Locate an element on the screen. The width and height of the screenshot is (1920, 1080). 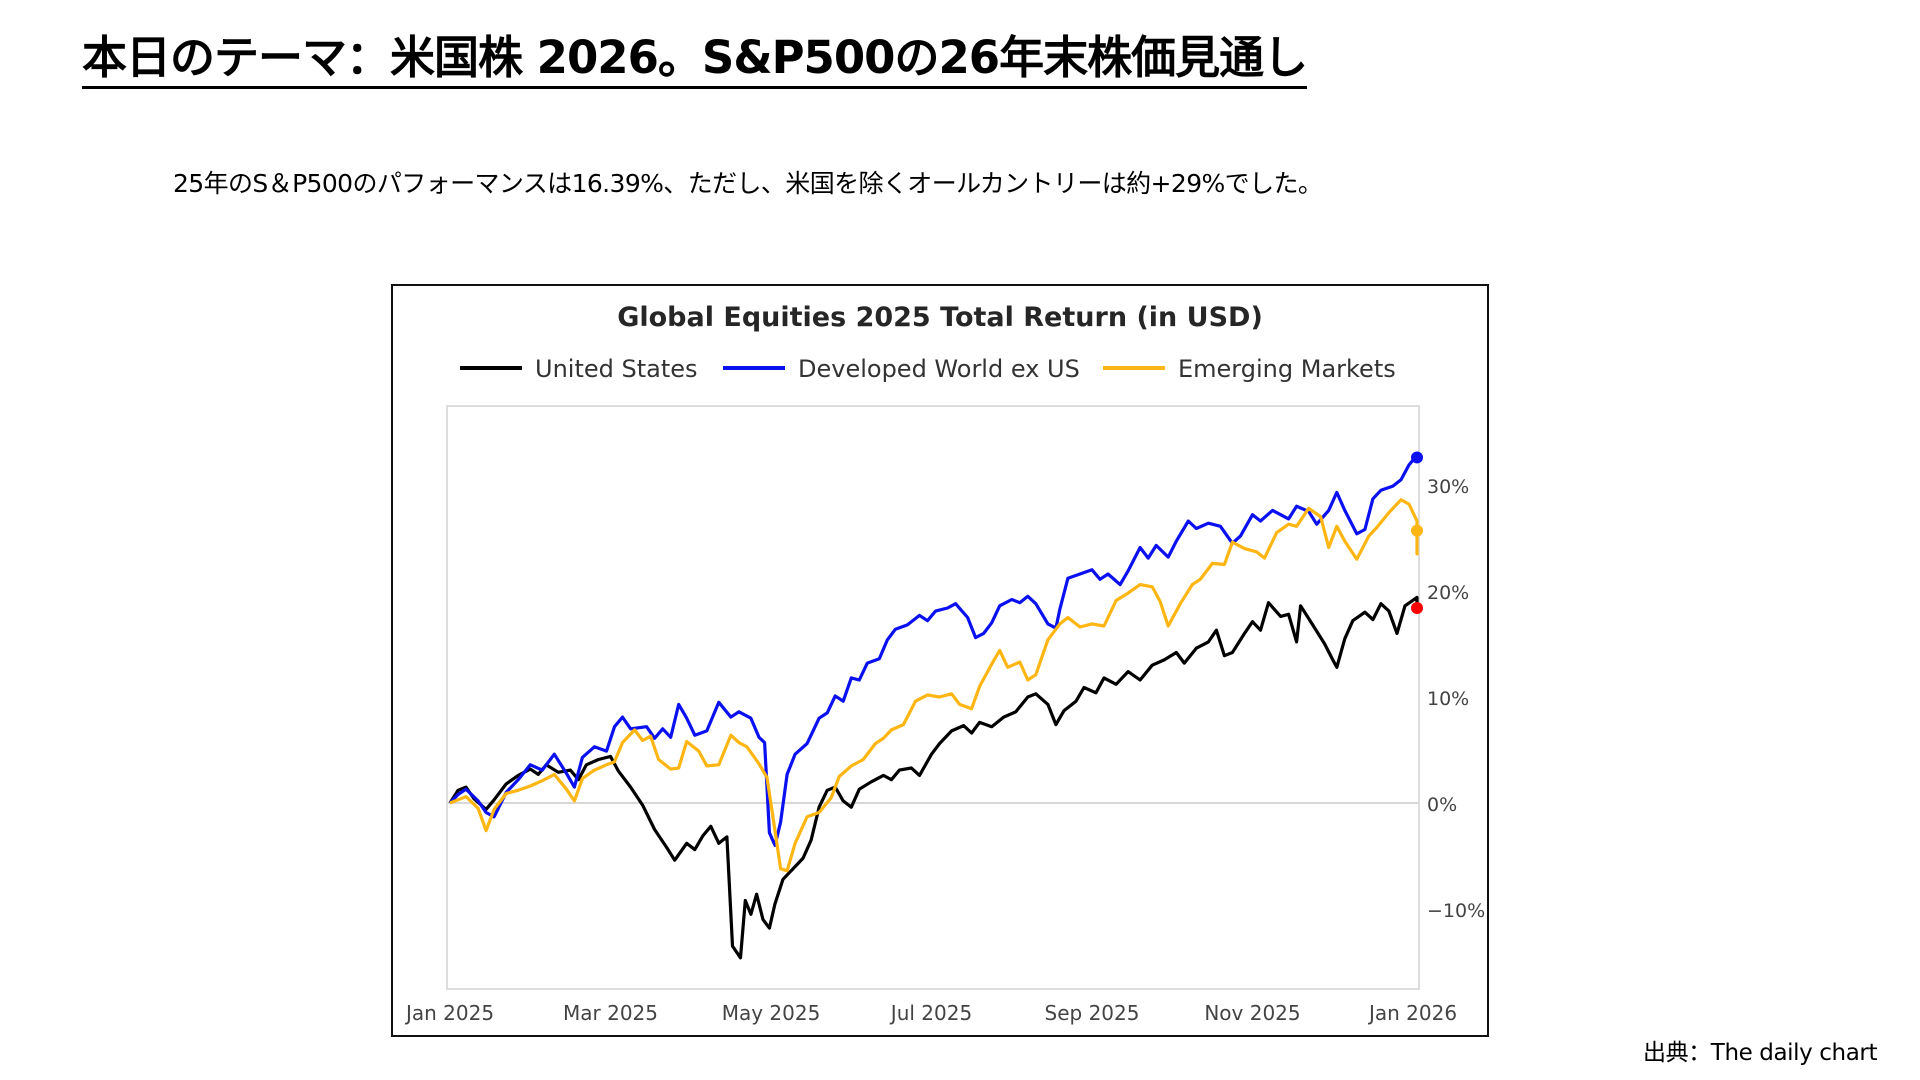
end-marker-developed-world-ex-us is located at coordinates (1417, 457).